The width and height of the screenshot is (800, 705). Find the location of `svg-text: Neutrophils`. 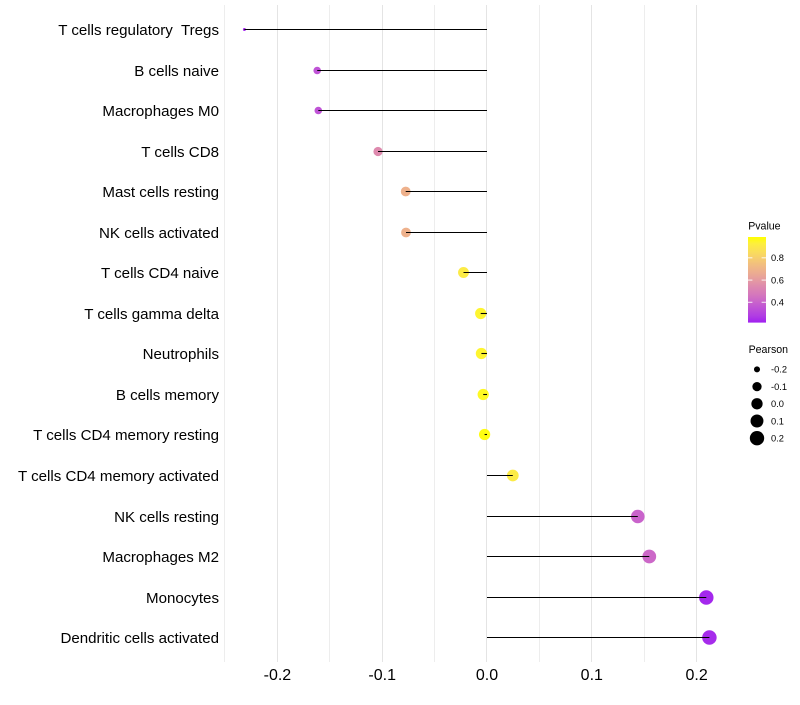

svg-text: Neutrophils is located at coordinates (181, 354).